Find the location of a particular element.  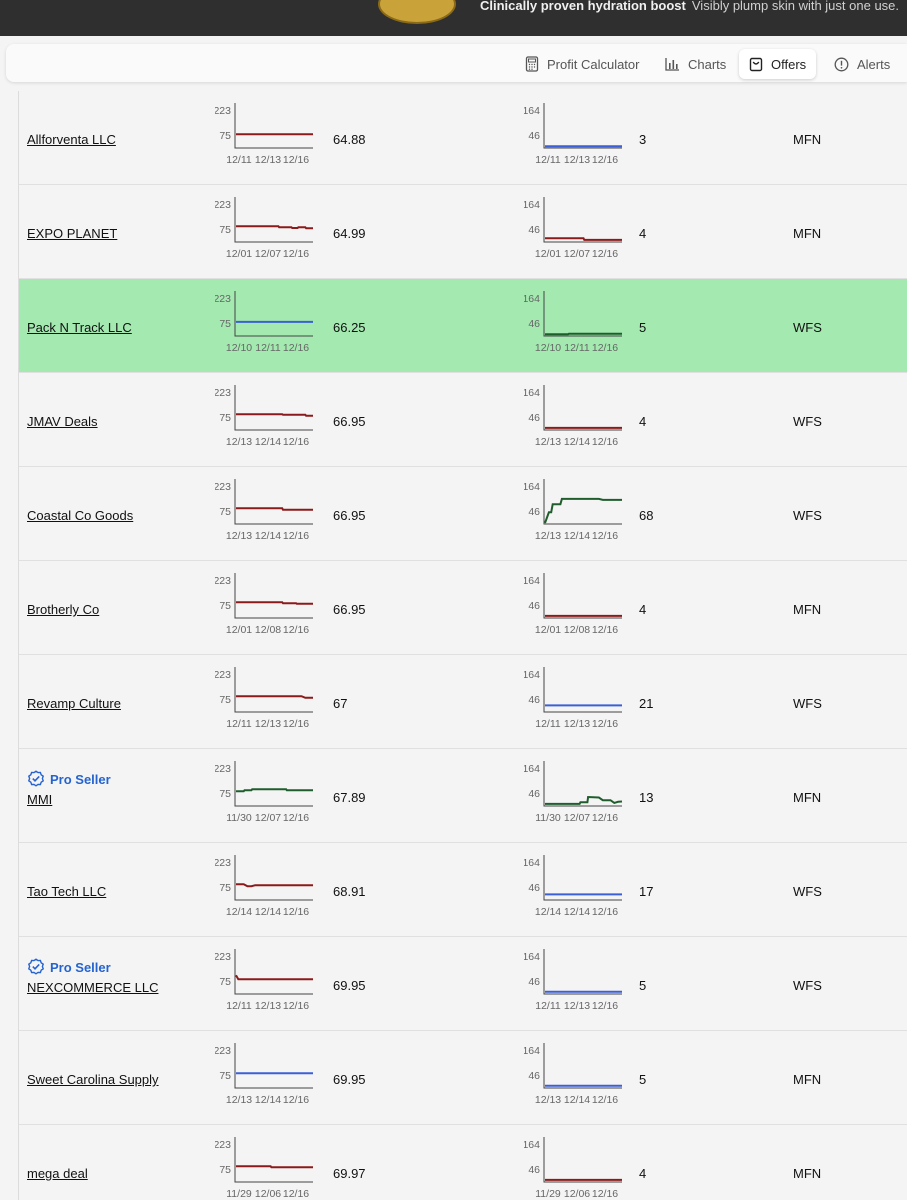

seller-name-link: MMI is located at coordinates (40, 799).